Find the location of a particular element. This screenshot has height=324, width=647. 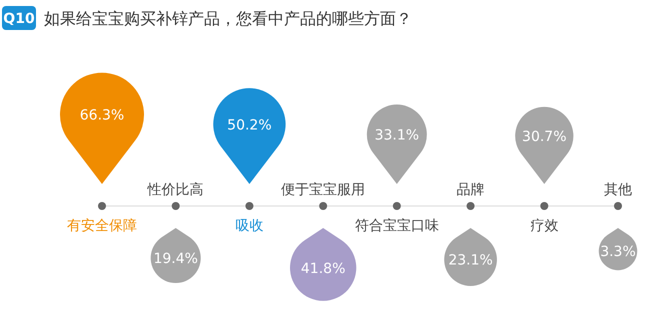

data-label: 23.1% is located at coordinates (470, 260).